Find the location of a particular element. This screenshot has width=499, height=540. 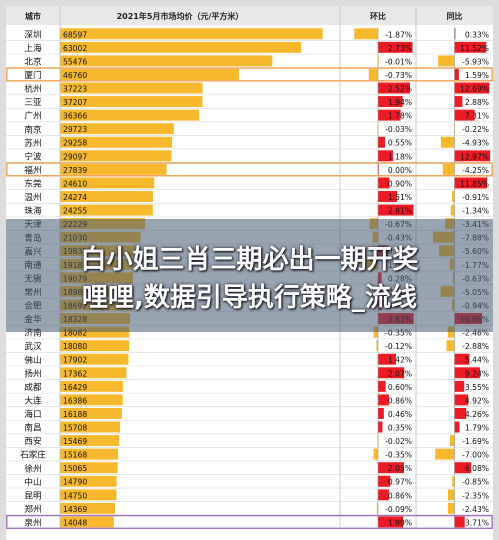

yoy-label: 6.08% is located at coordinates (477, 468).